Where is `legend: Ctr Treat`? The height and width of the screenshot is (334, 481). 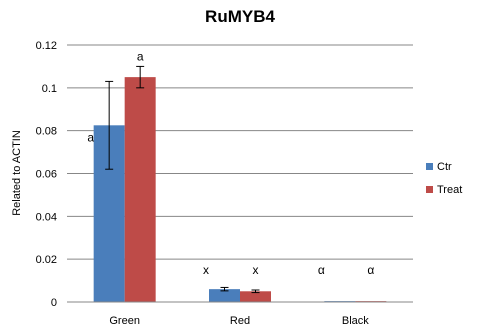
legend: Ctr Treat is located at coordinates (444, 178).